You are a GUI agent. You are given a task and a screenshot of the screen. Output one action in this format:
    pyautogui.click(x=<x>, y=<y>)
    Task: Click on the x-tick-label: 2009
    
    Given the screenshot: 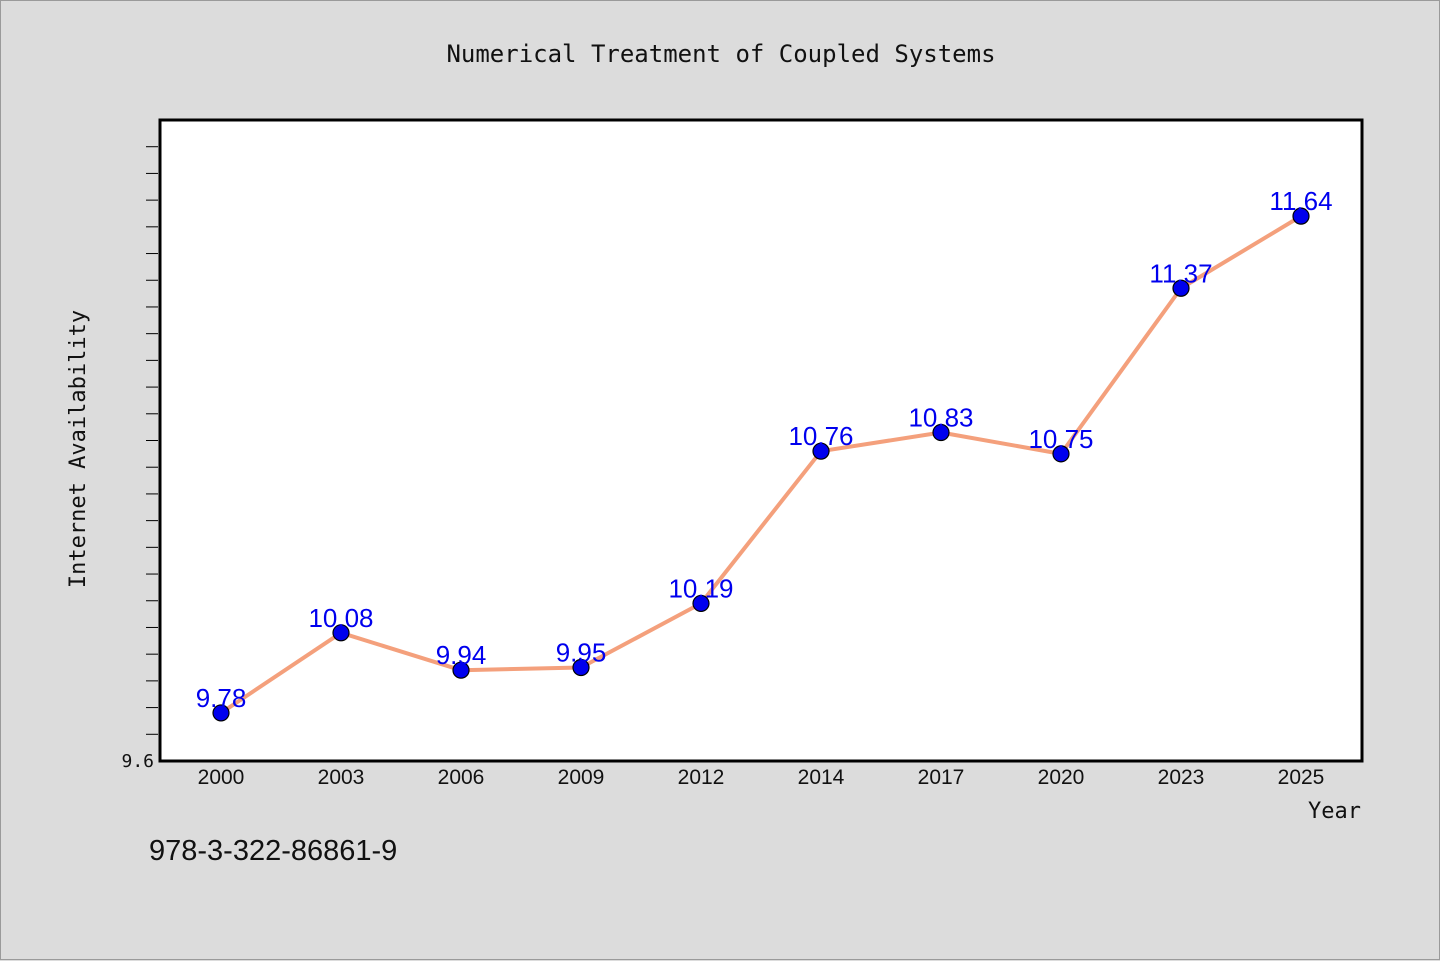 What is the action you would take?
    pyautogui.click(x=581, y=777)
    